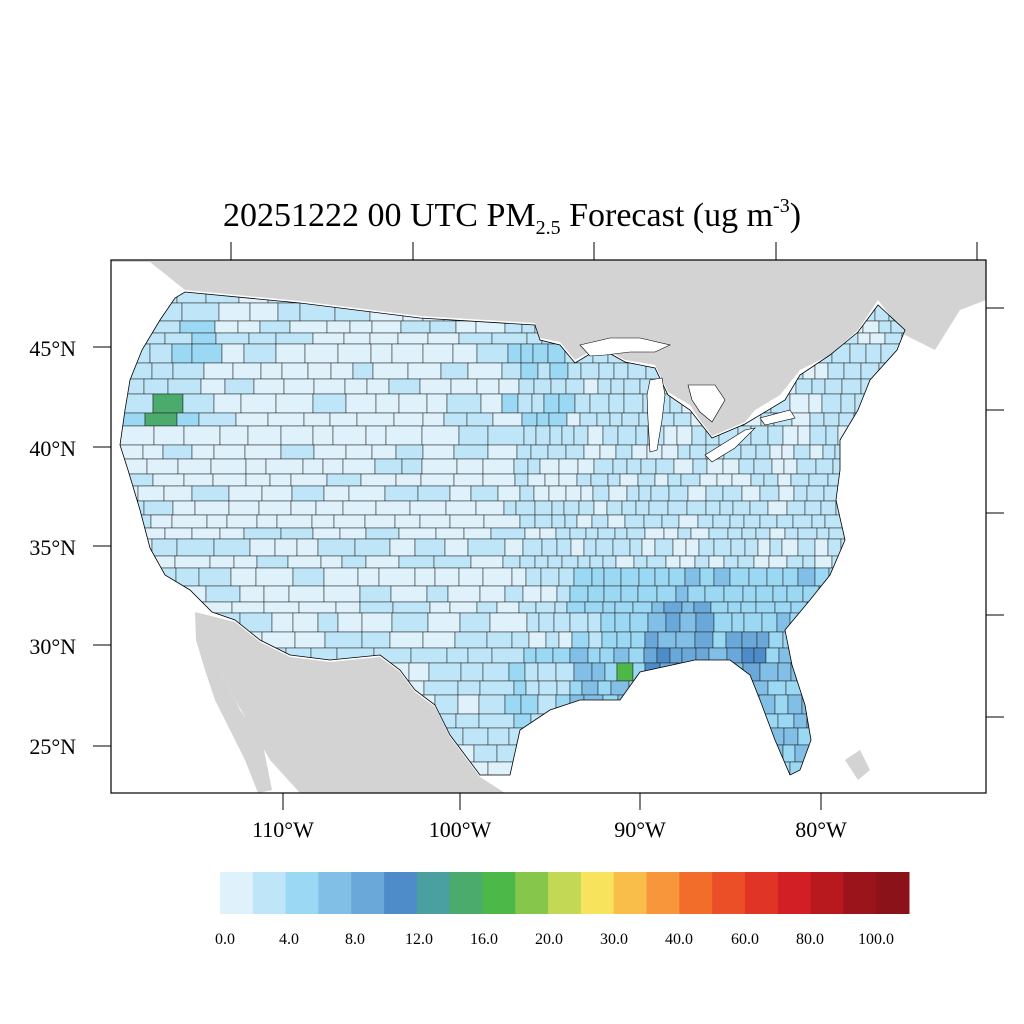 This screenshot has height=1024, width=1024. Describe the element at coordinates (549, 939) in the screenshot. I see `colorbar-label-5: 20.0` at that location.